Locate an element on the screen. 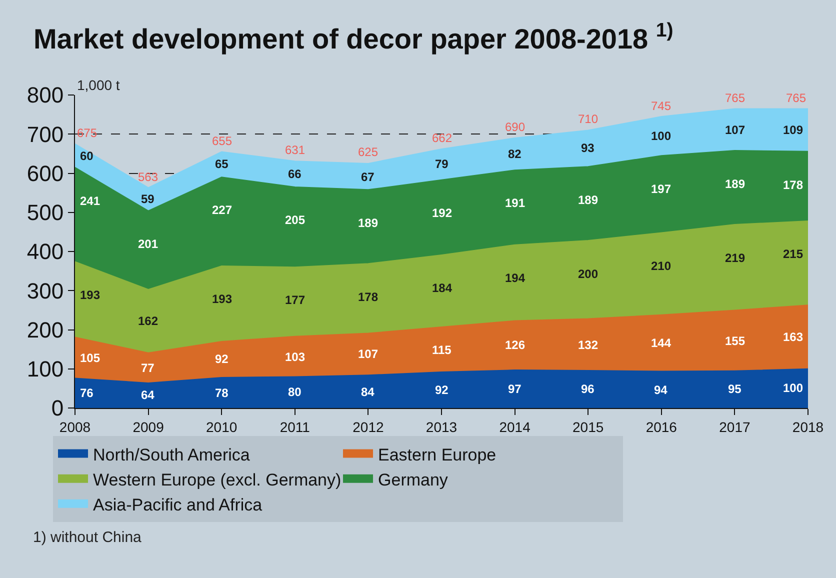 The image size is (836, 578). data-label: 227 is located at coordinates (222, 210).